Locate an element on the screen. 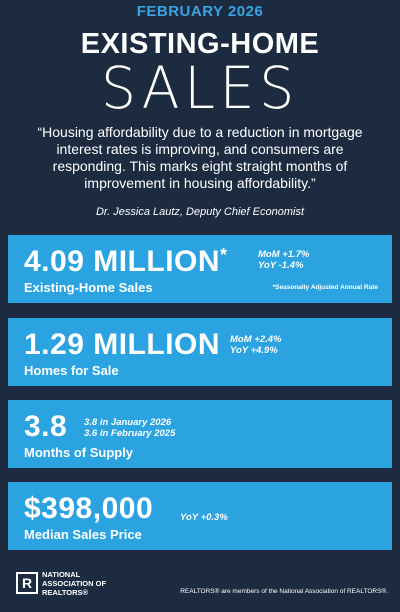  footnote: *Seasonally Adjusted Annual Rate is located at coordinates (325, 287).